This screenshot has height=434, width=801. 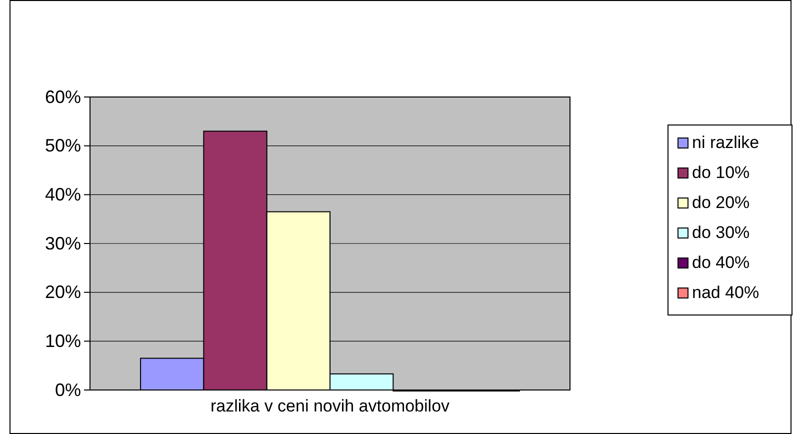 What do you see at coordinates (721, 172) in the screenshot?
I see `legend-label: do 10%` at bounding box center [721, 172].